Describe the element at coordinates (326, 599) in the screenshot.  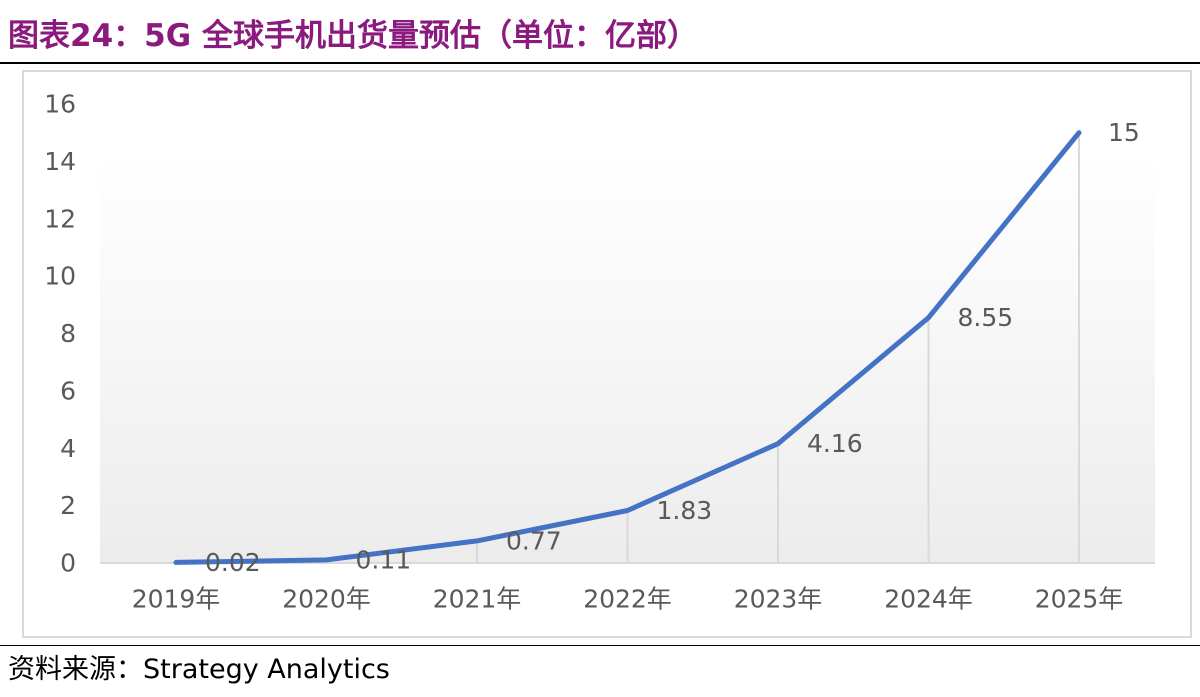
I see `x-tick-label: 2020年` at that location.